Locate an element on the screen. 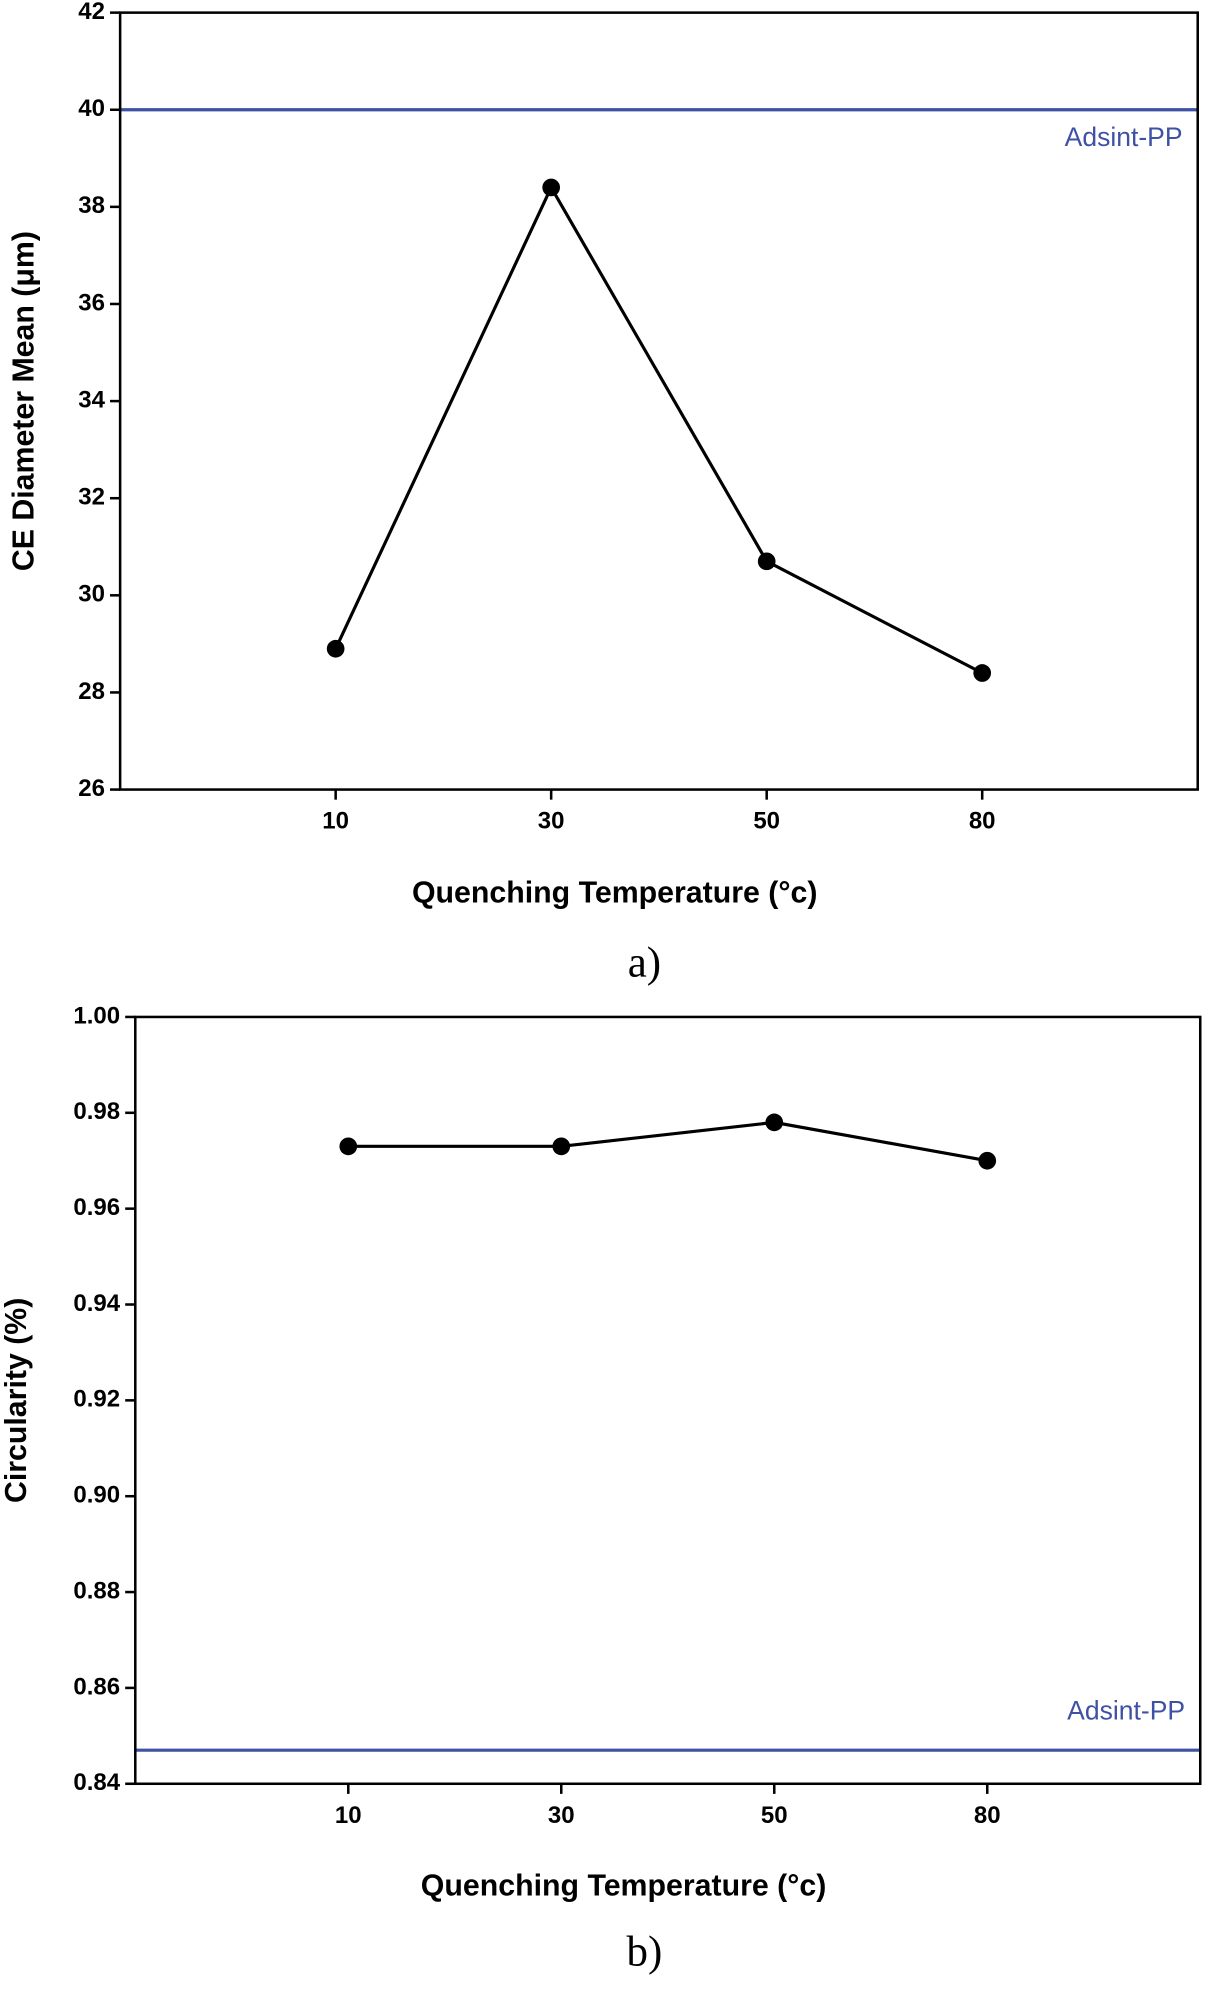 Image resolution: width=1213 pixels, height=1996 pixels. y-tick-label: 0.90 is located at coordinates (96, 1495).